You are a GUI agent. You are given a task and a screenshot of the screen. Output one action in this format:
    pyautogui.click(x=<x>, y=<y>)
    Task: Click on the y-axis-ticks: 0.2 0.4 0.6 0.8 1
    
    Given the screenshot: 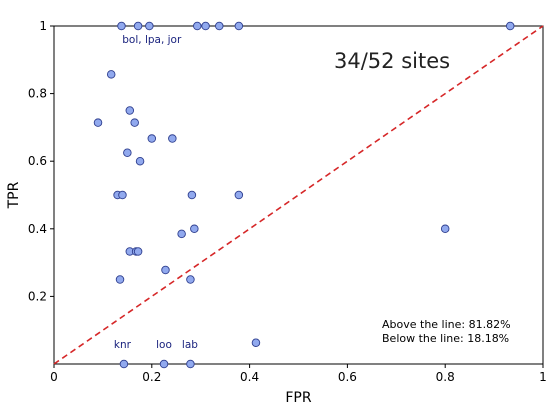 What is the action you would take?
    pyautogui.click(x=41, y=161)
    